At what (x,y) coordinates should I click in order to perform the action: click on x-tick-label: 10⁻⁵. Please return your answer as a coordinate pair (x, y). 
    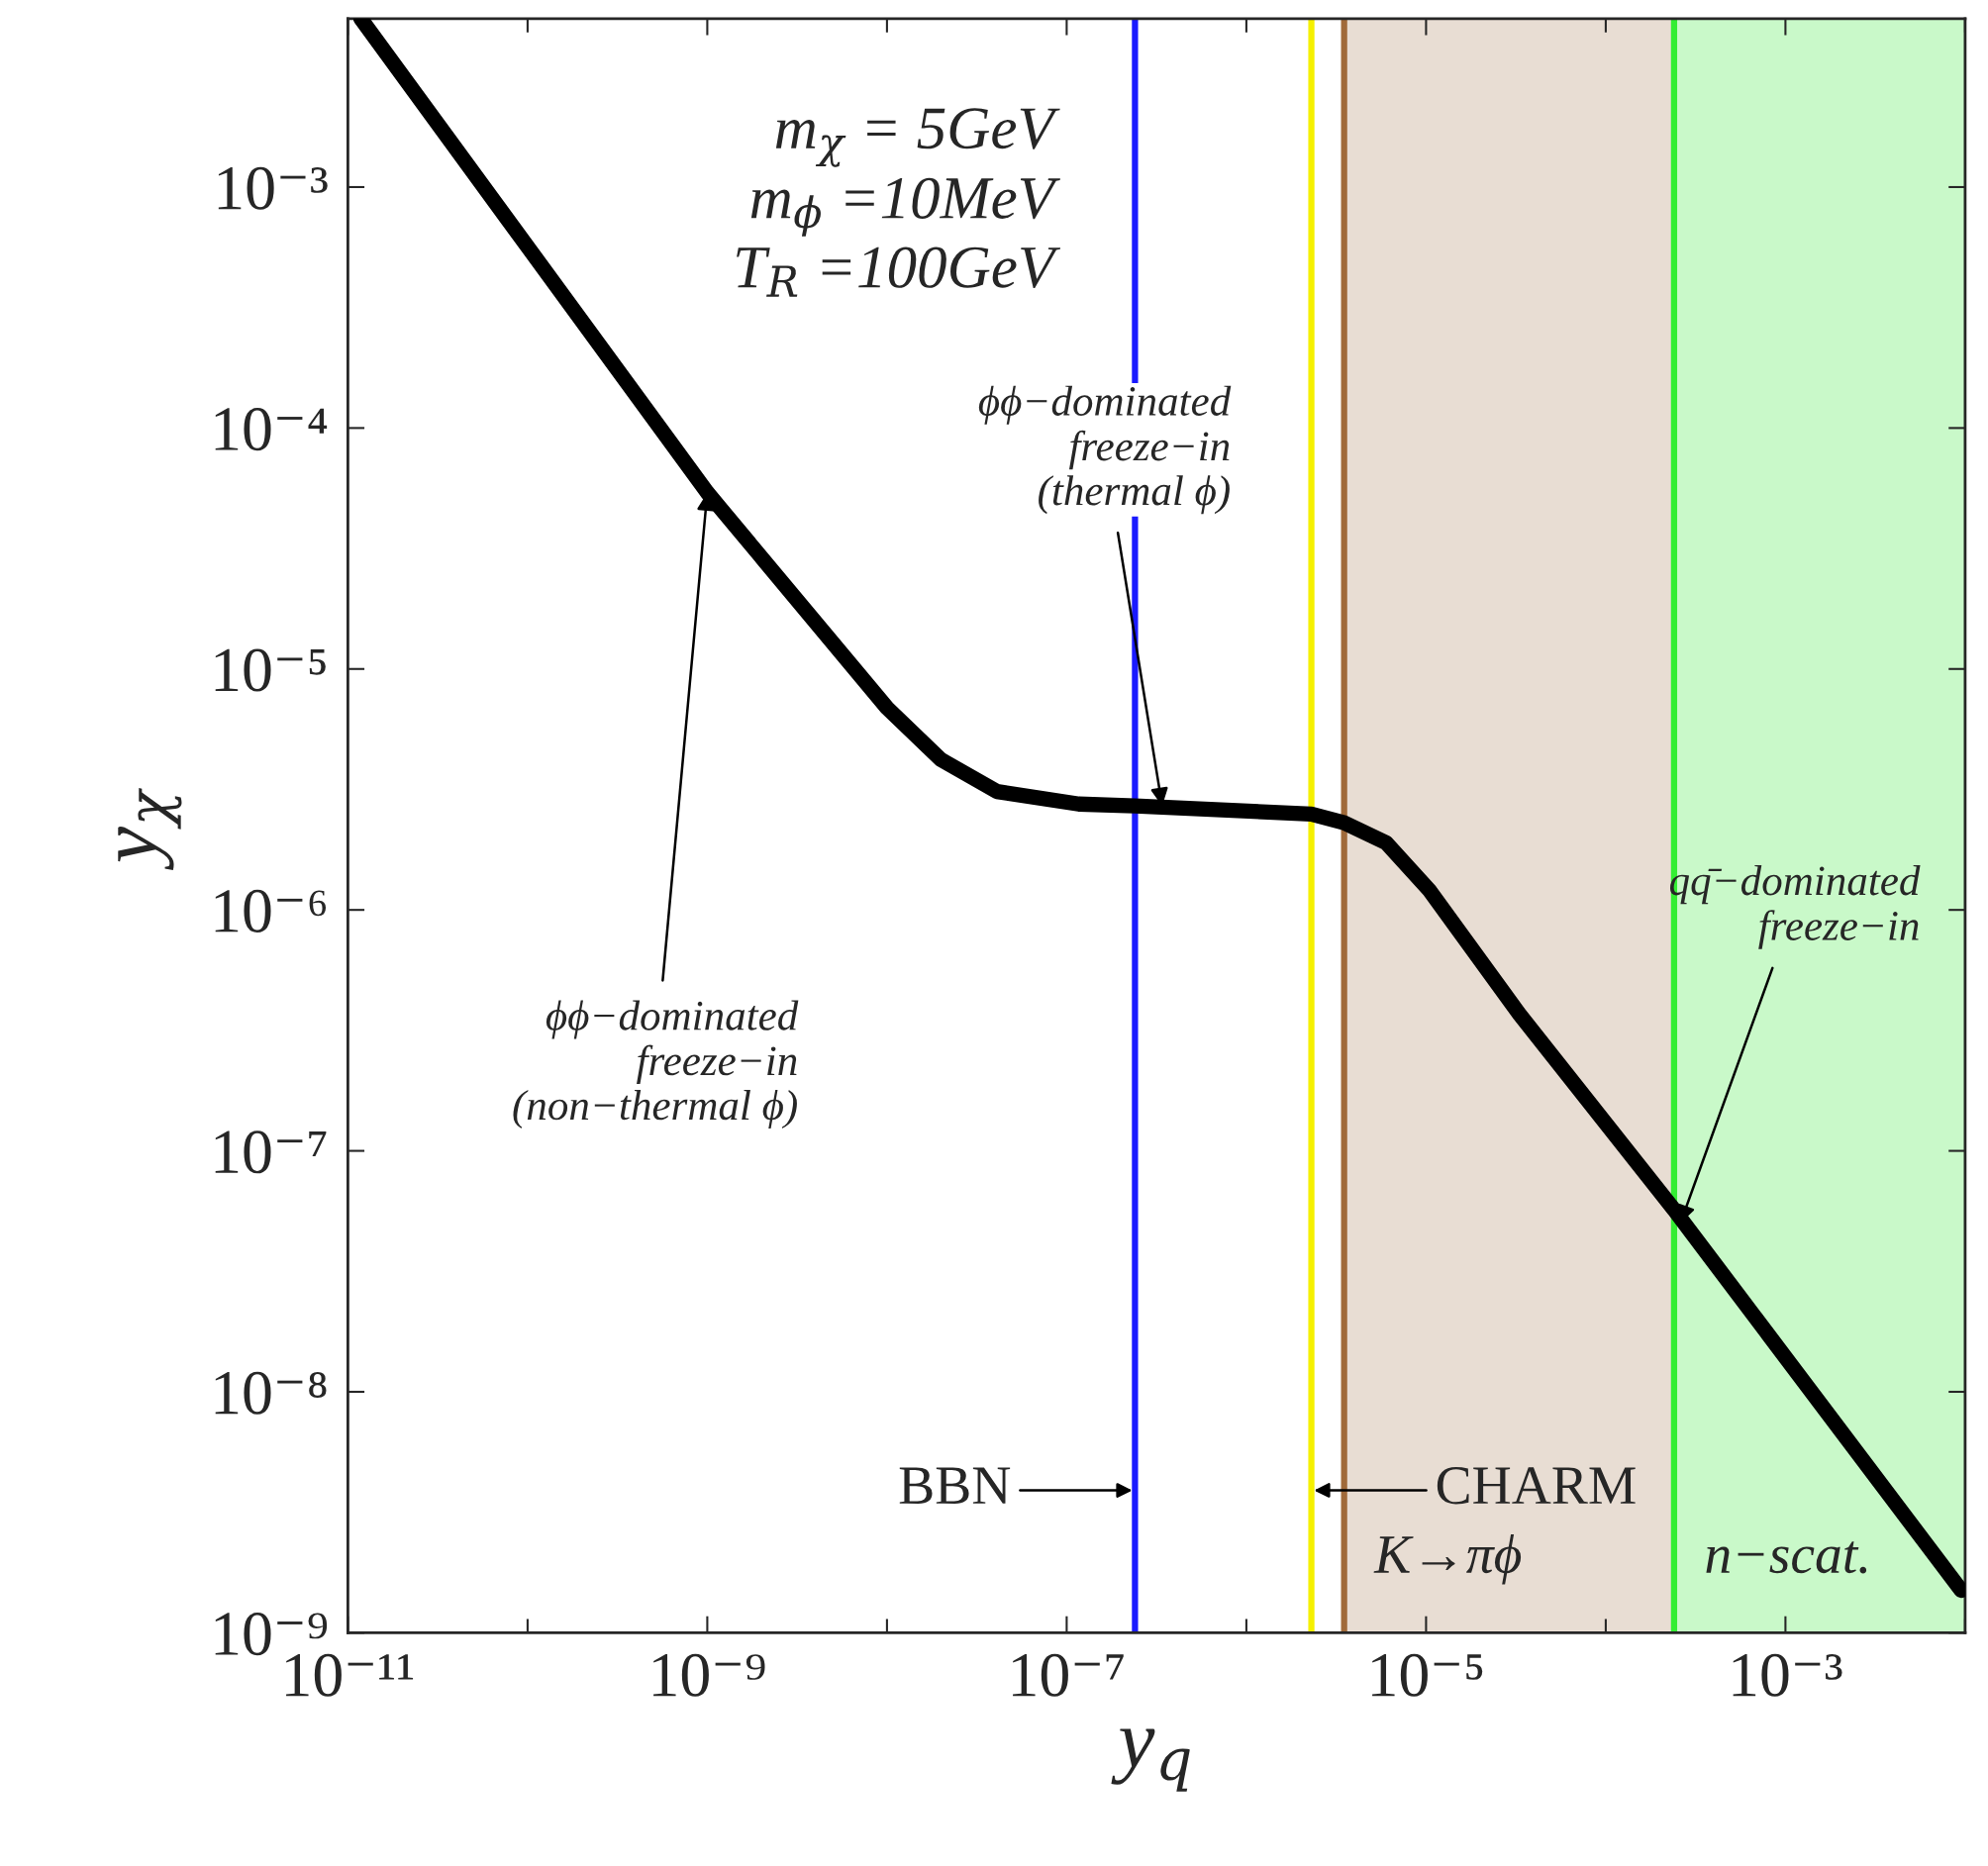
    Looking at the image, I should click on (1427, 1675).